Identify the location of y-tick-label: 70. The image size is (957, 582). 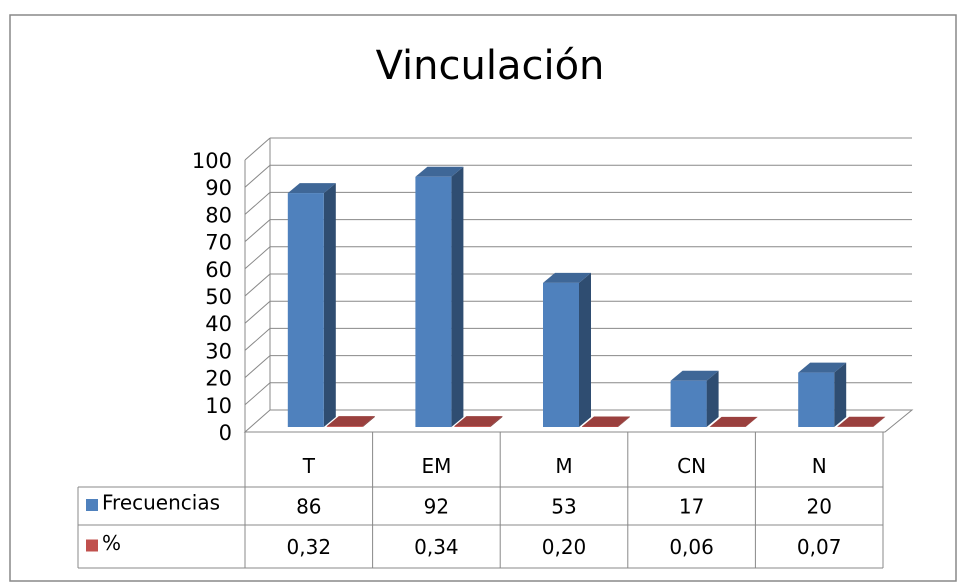
(218, 243).